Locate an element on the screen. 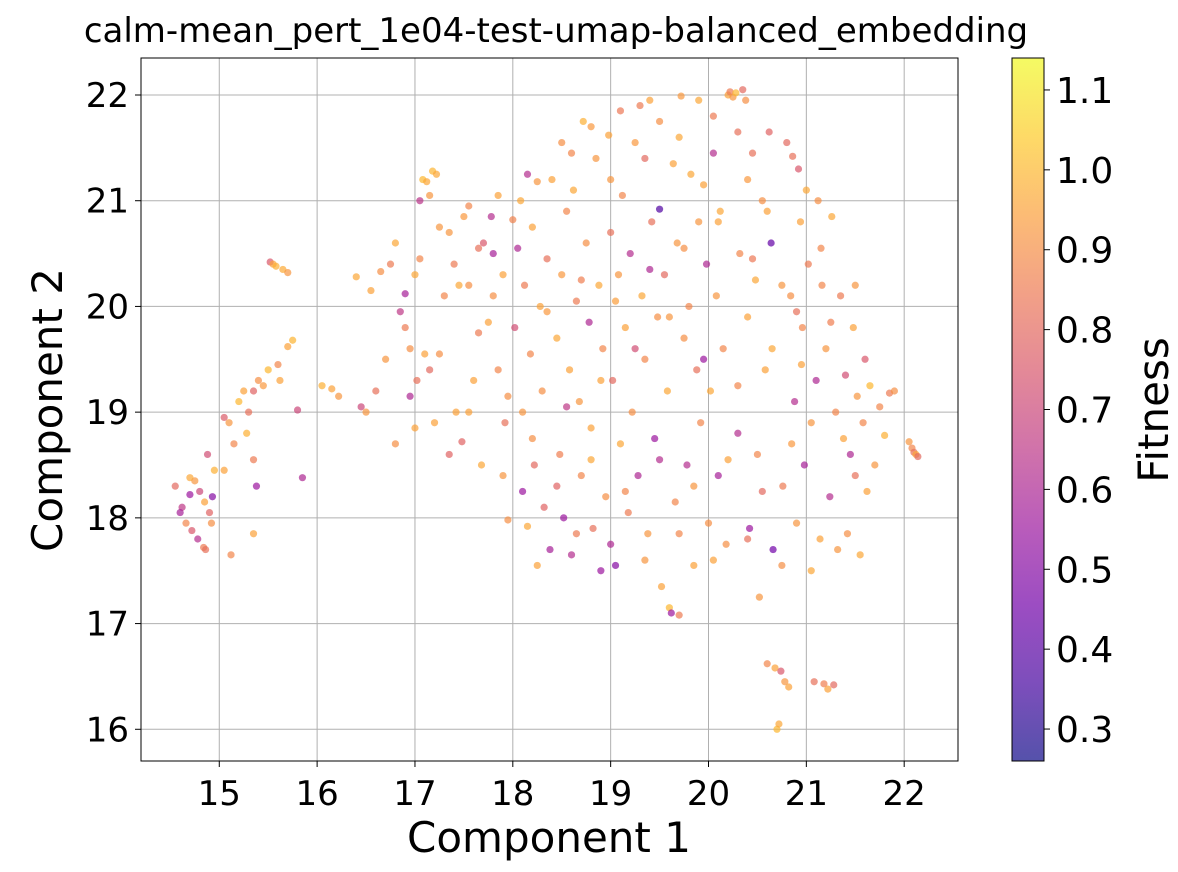 The image size is (1178, 872). colorbar-tick-label: 1.0 is located at coordinates (1084, 171).